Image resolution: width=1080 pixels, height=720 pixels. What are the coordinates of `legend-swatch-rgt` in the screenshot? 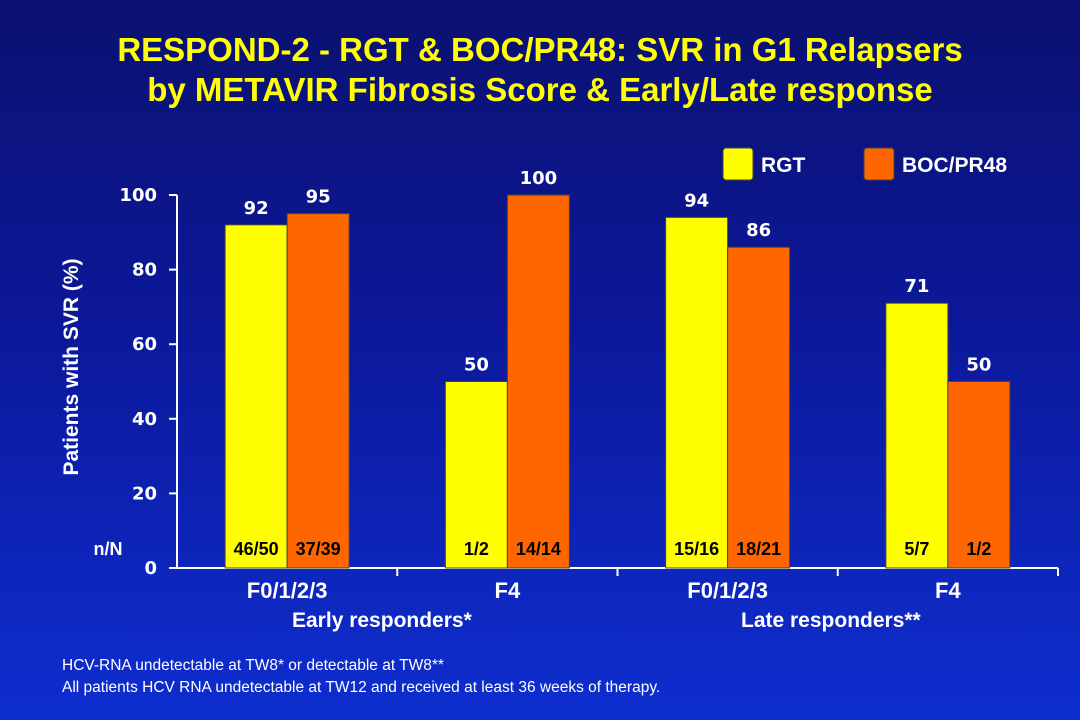 It's located at (738, 164).